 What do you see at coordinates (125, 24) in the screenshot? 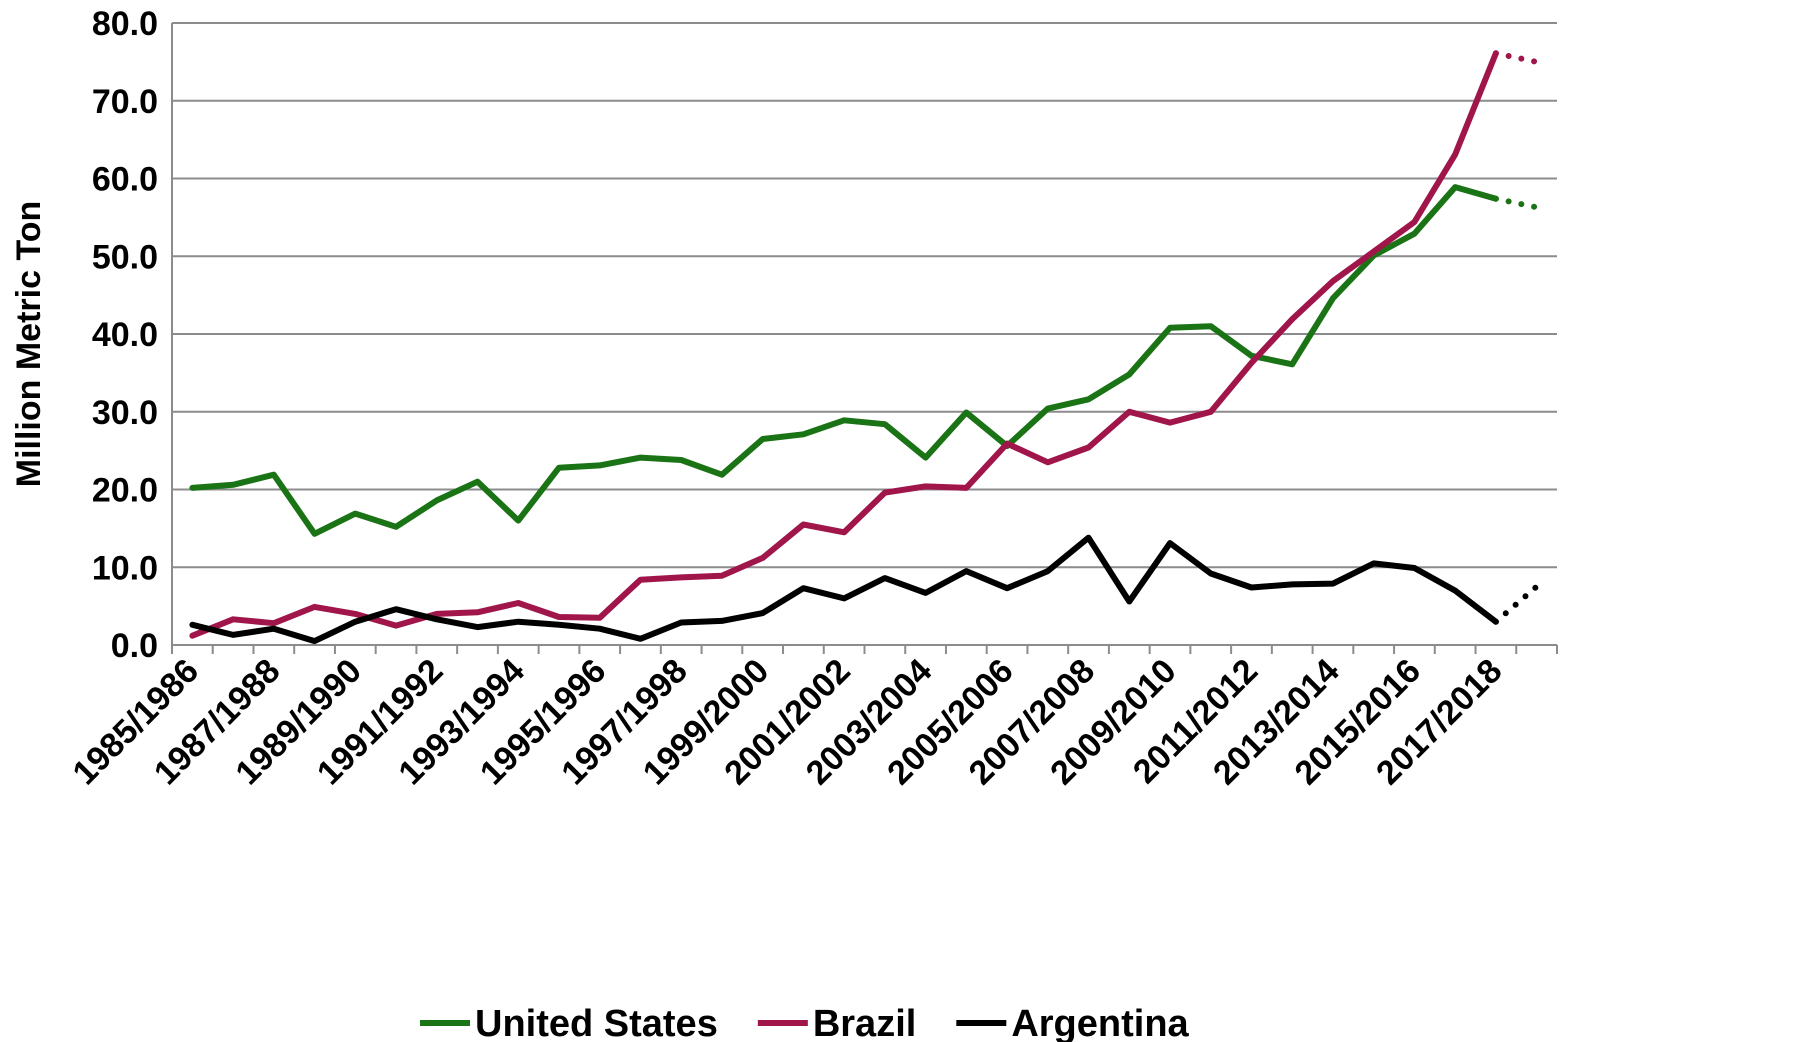
I see `y-tick-label: 80.0` at bounding box center [125, 24].